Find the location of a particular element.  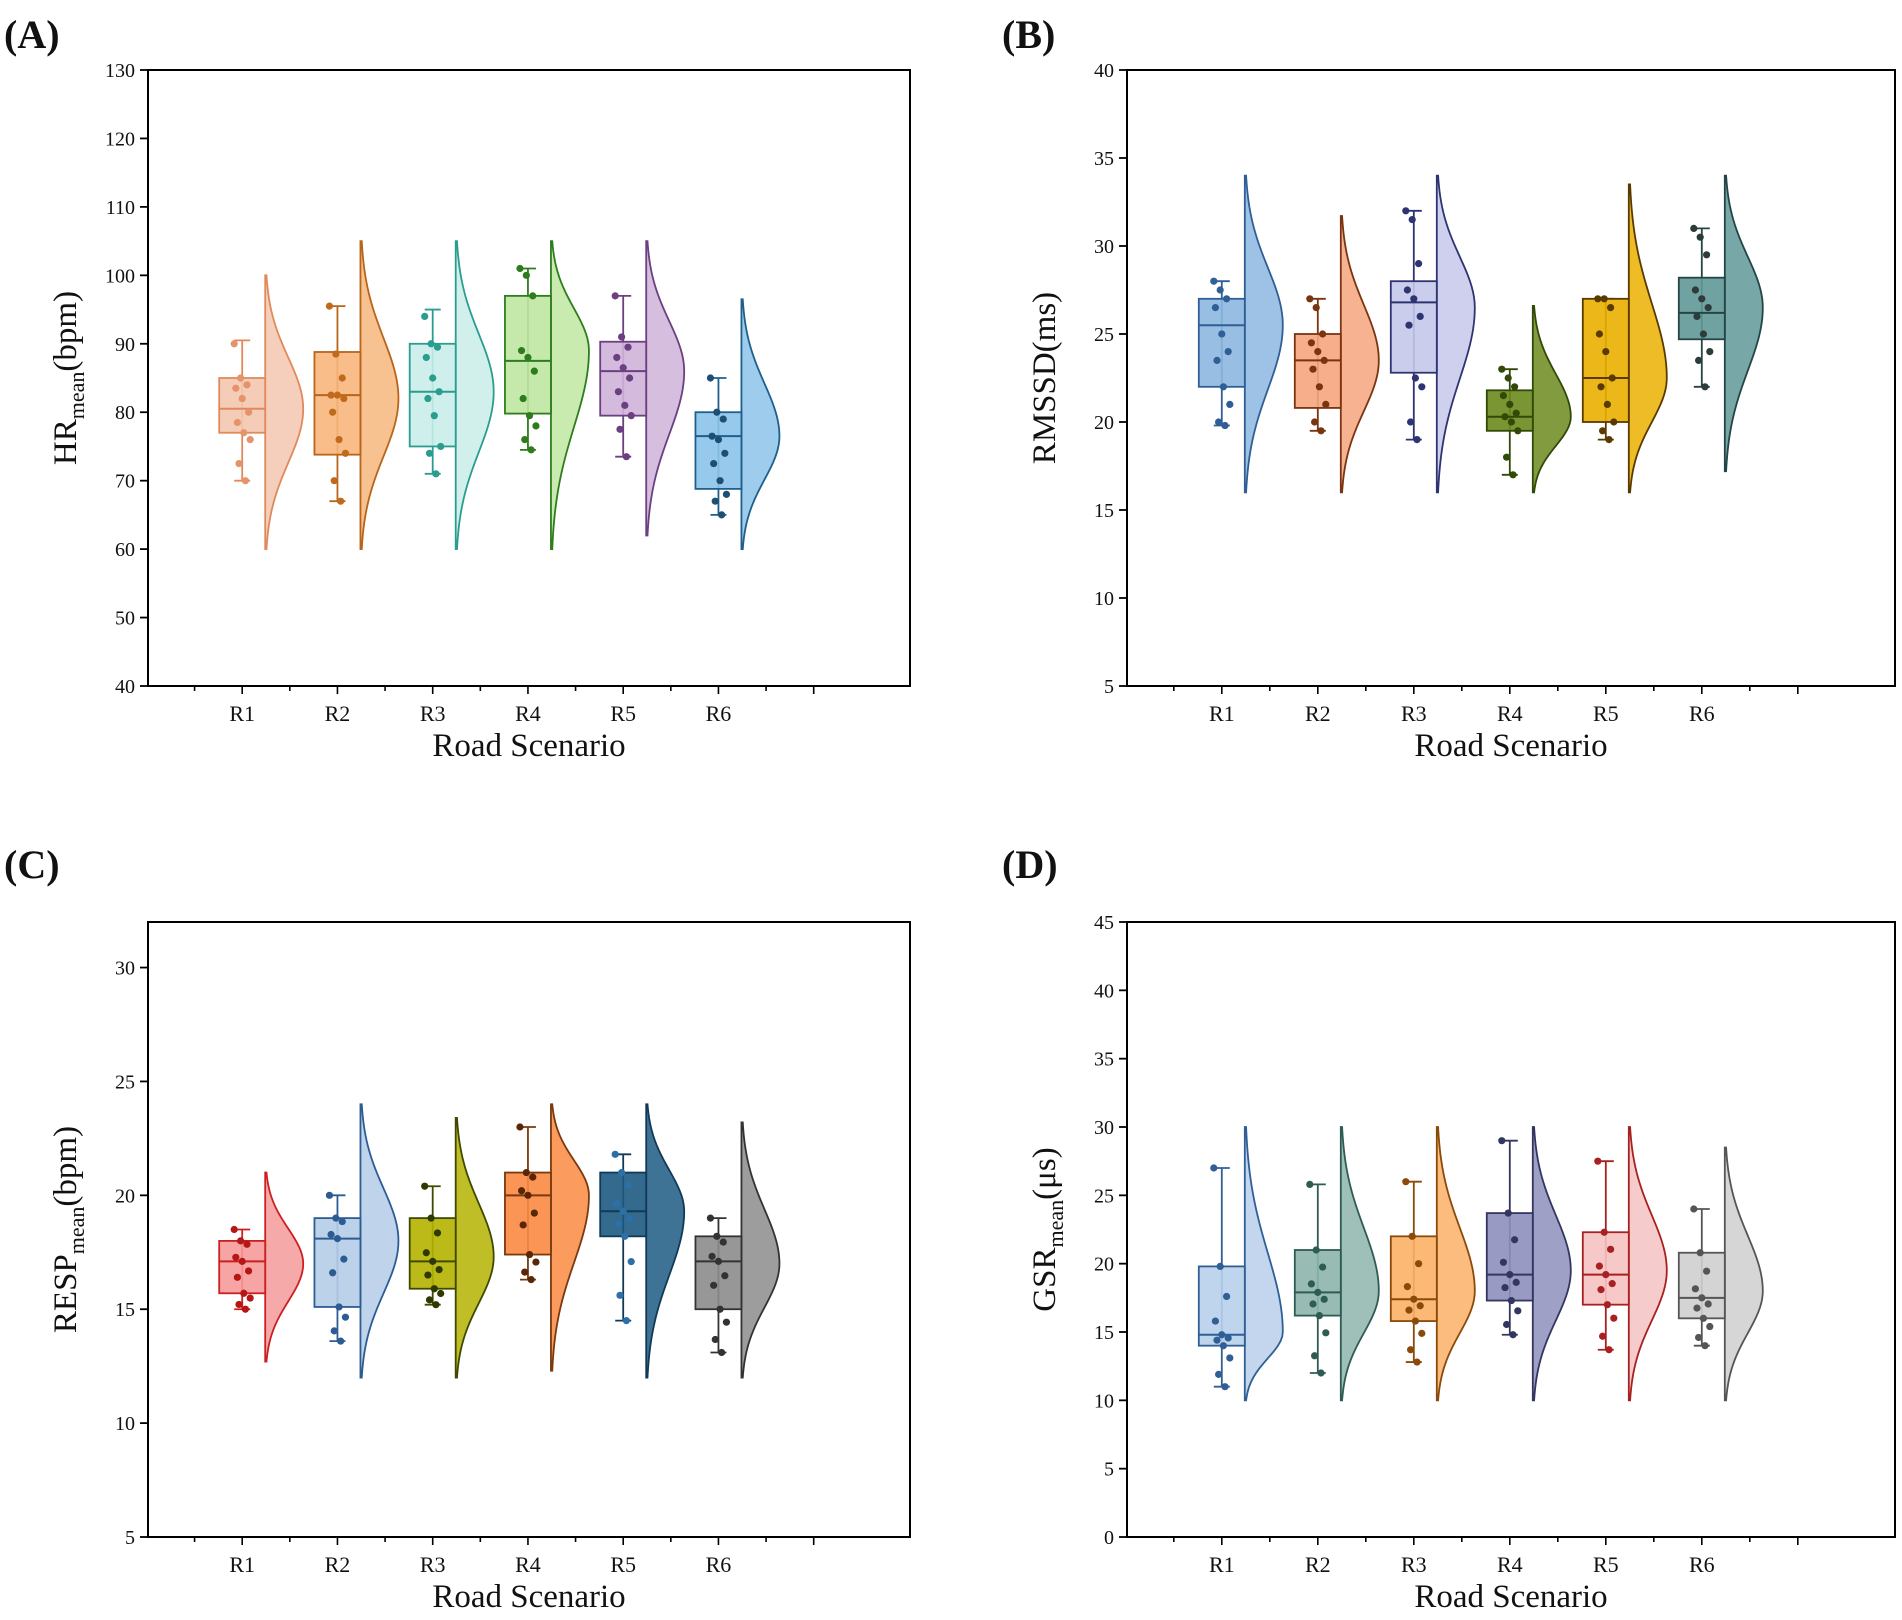

series-r4 is located at coordinates (547, 1237).